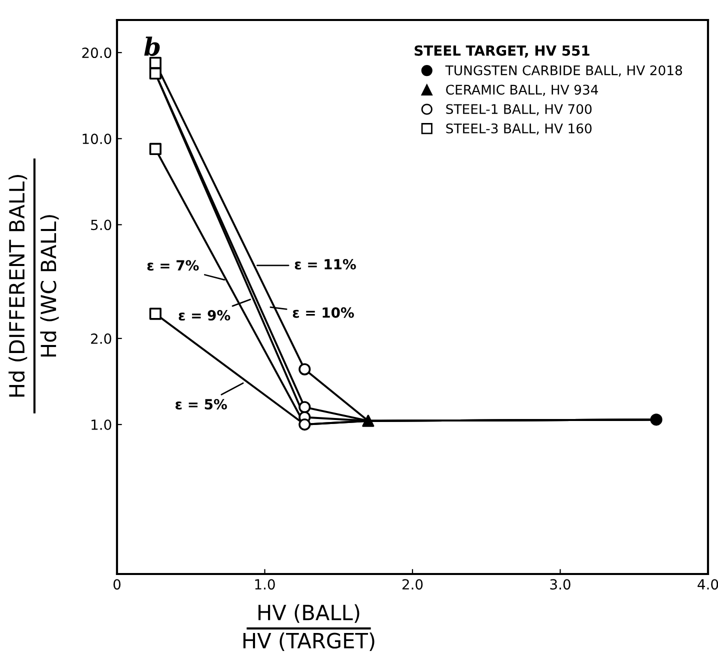 Image resolution: width=718 pixels, height=665 pixels. I want to click on x-tick-label: 4.0, so click(708, 584).